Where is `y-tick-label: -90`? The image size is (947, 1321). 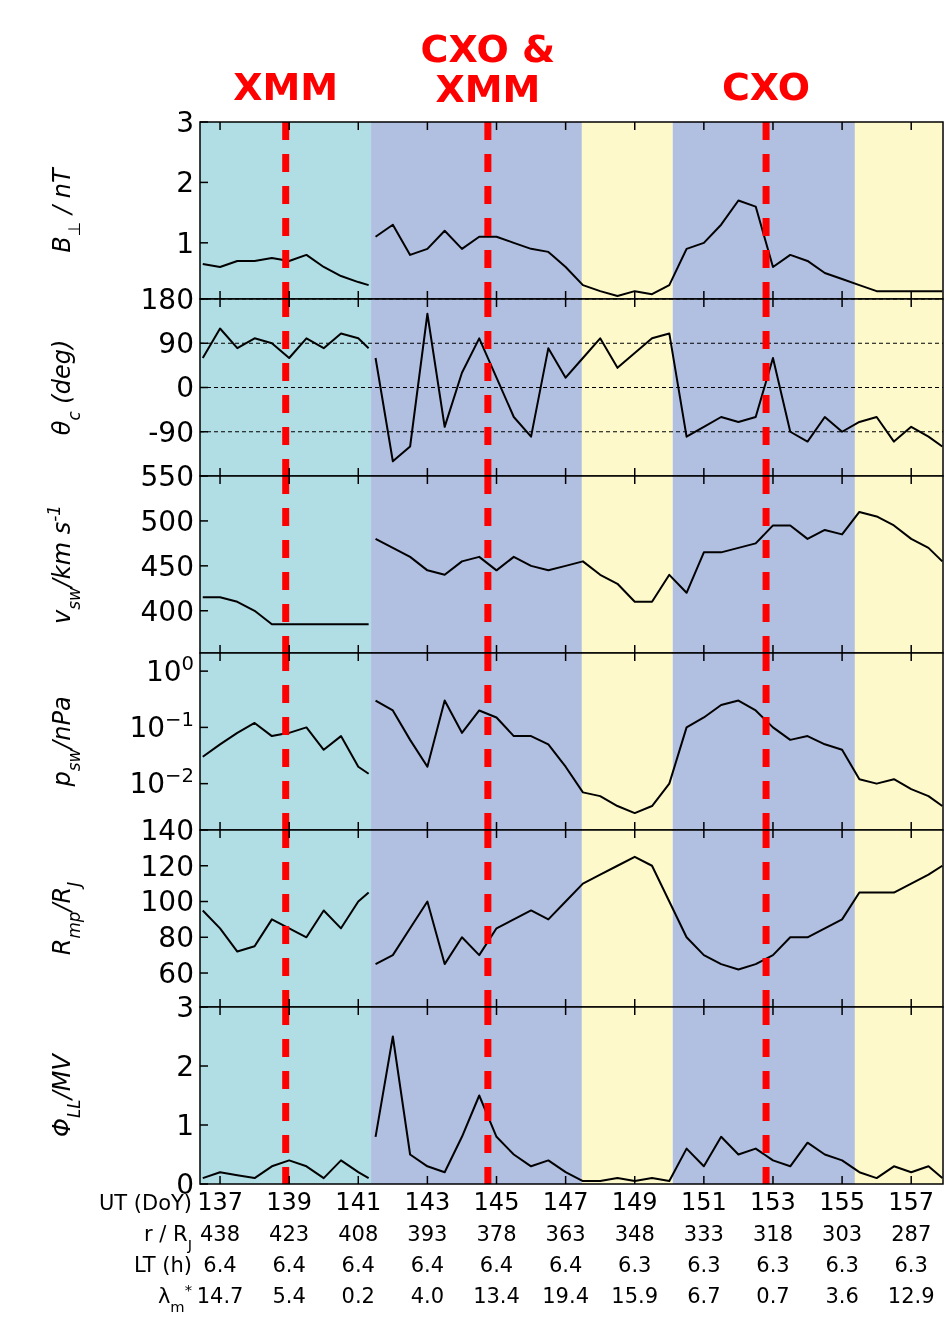 y-tick-label: -90 is located at coordinates (171, 432).